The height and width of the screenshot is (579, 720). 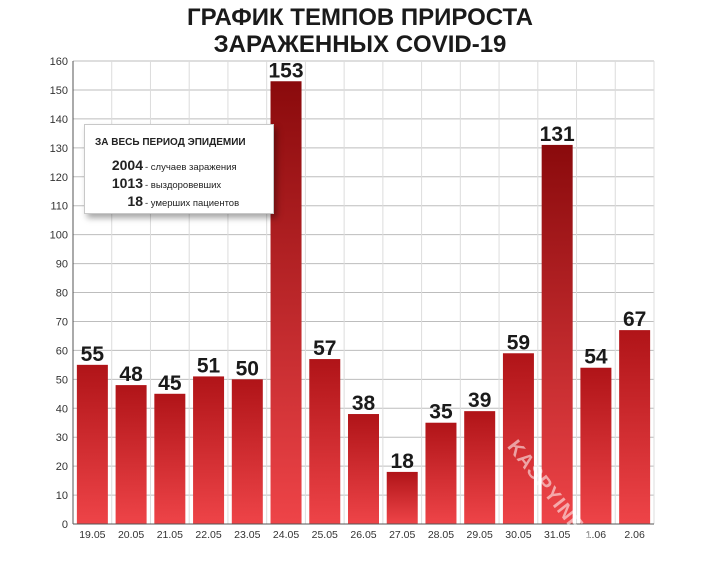 What do you see at coordinates (170, 383) in the screenshot?
I see `data-label: 45` at bounding box center [170, 383].